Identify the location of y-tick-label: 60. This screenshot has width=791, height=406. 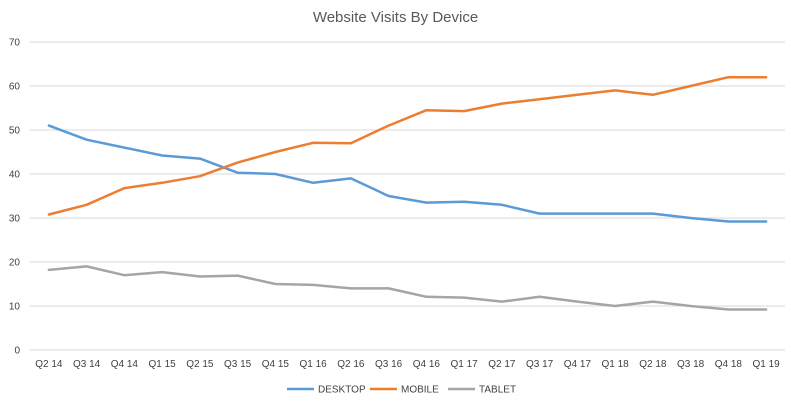
(15, 87).